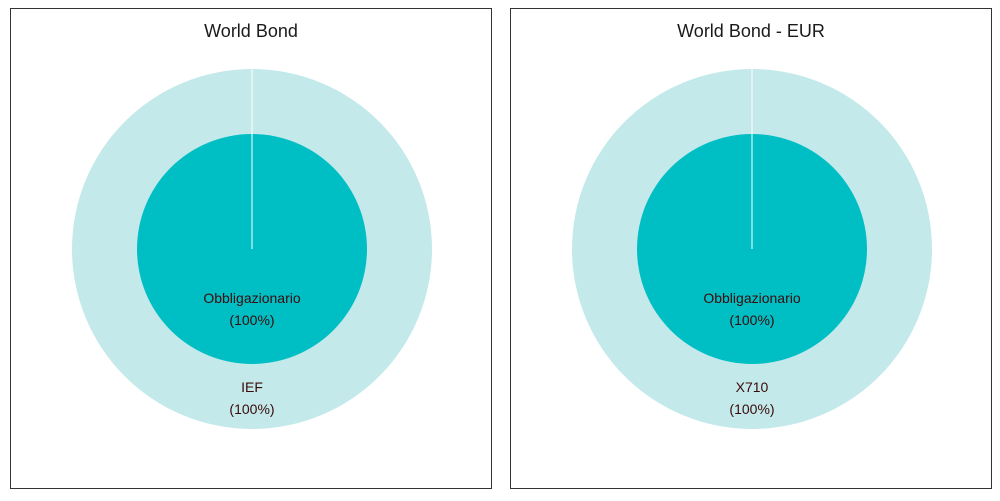 The width and height of the screenshot is (1000, 501). Describe the element at coordinates (752, 387) in the screenshot. I see `outer-slice-label: X710` at that location.